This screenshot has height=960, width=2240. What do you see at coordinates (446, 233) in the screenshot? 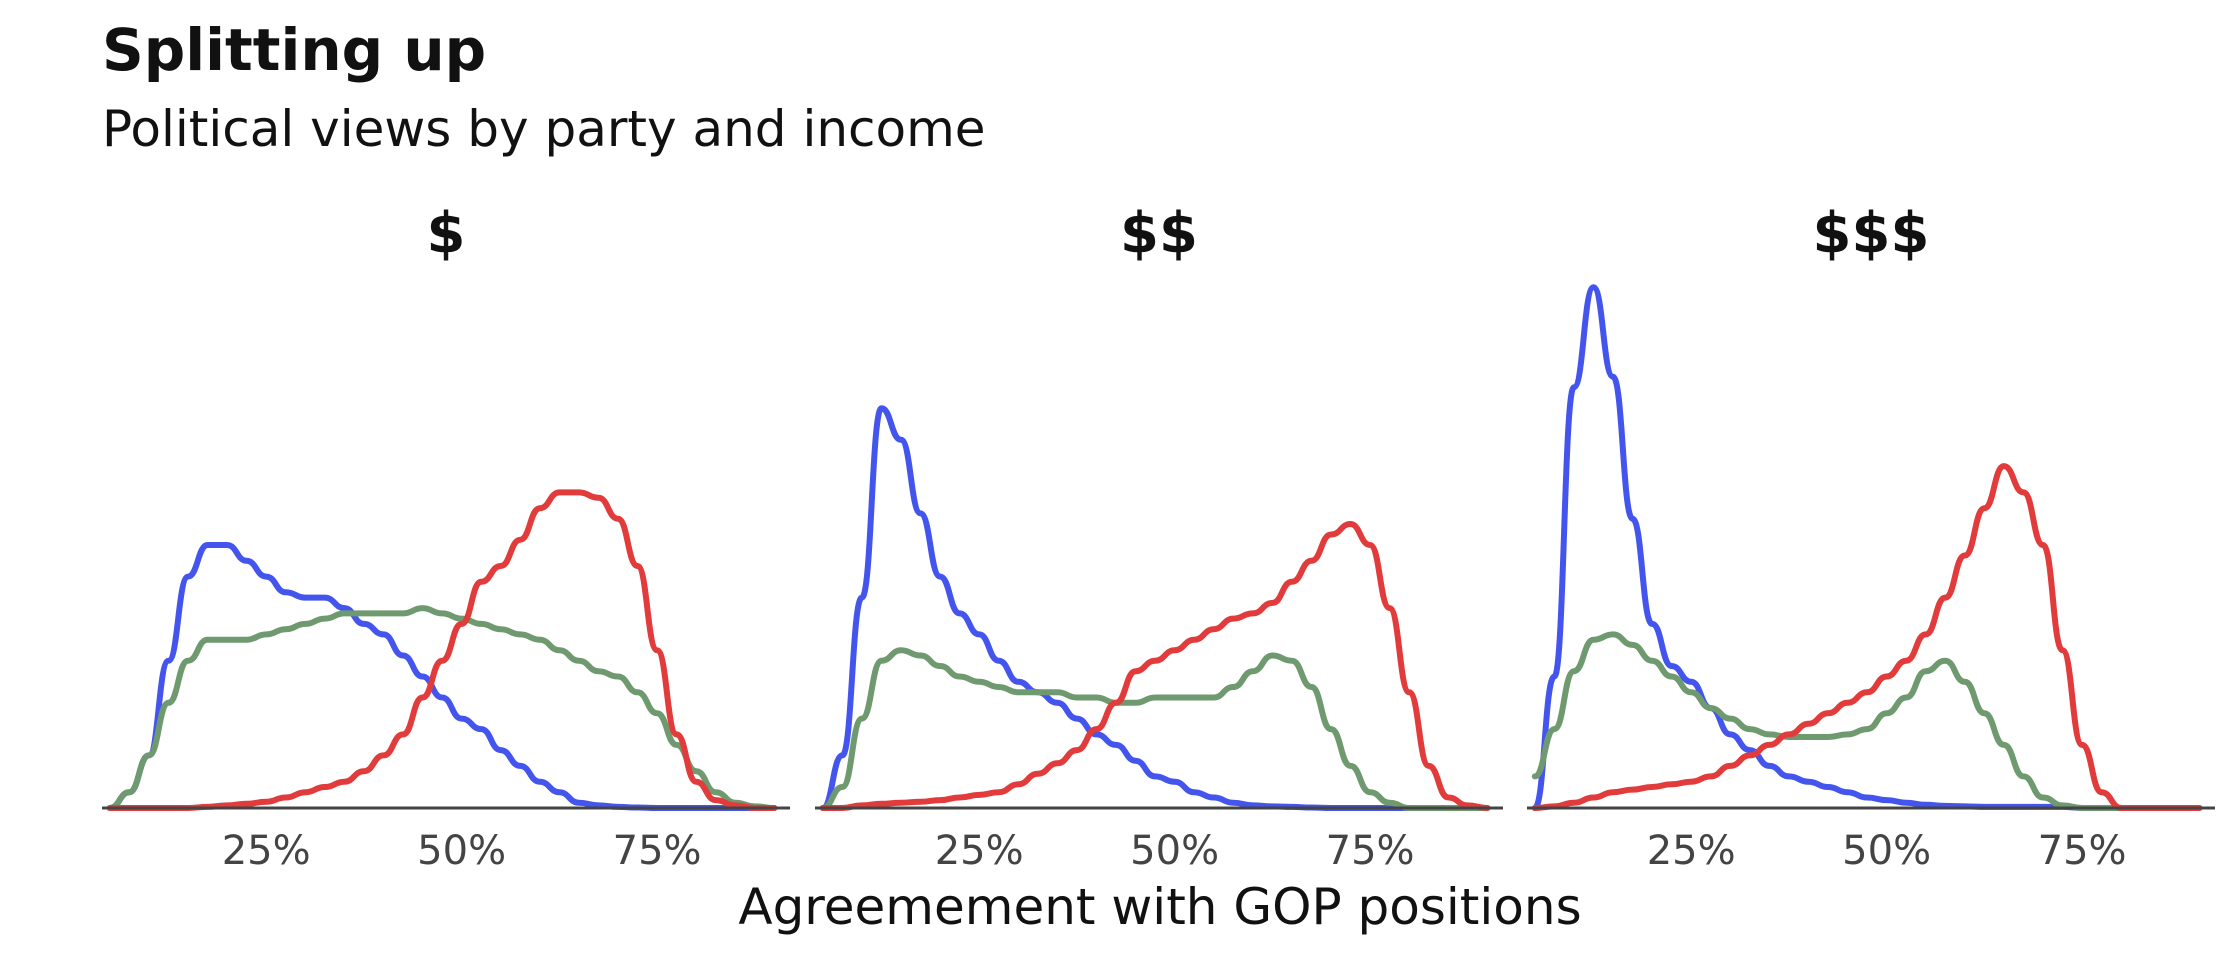
I see `facet-title: $` at bounding box center [446, 233].